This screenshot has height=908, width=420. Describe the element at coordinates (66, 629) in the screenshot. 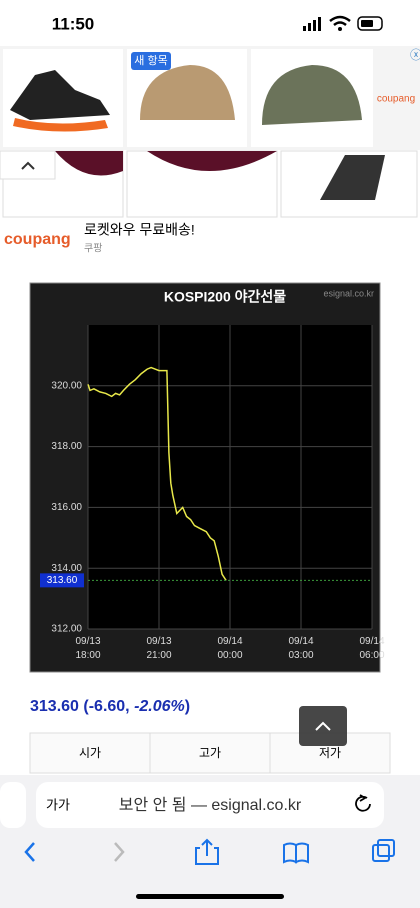

I see `y-tick-label: 312.00` at that location.